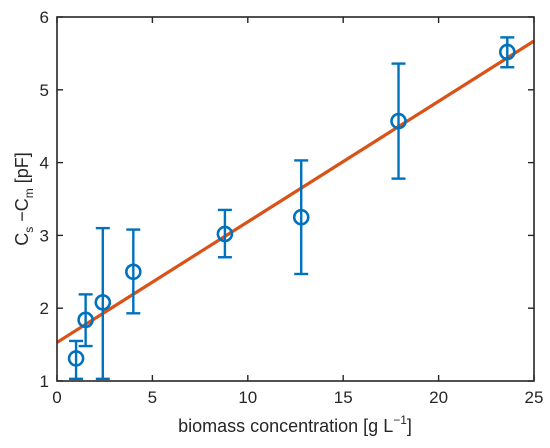  What do you see at coordinates (24, 199) in the screenshot?
I see `y-axis-label: Cs −Cm [pF]` at bounding box center [24, 199].